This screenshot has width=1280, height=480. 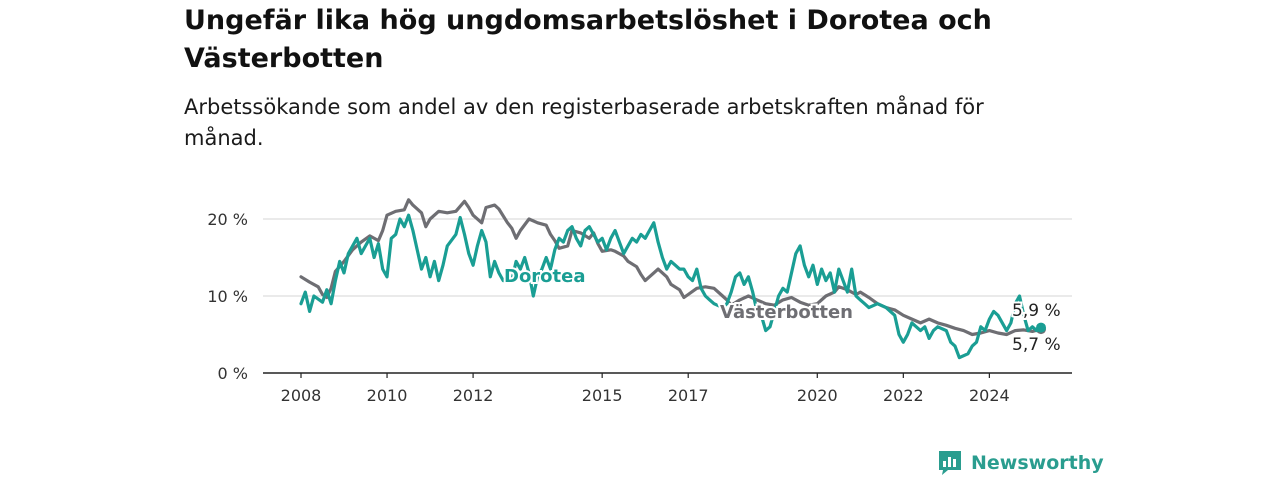 I want to click on x-tick-label: 2022, so click(x=903, y=395).